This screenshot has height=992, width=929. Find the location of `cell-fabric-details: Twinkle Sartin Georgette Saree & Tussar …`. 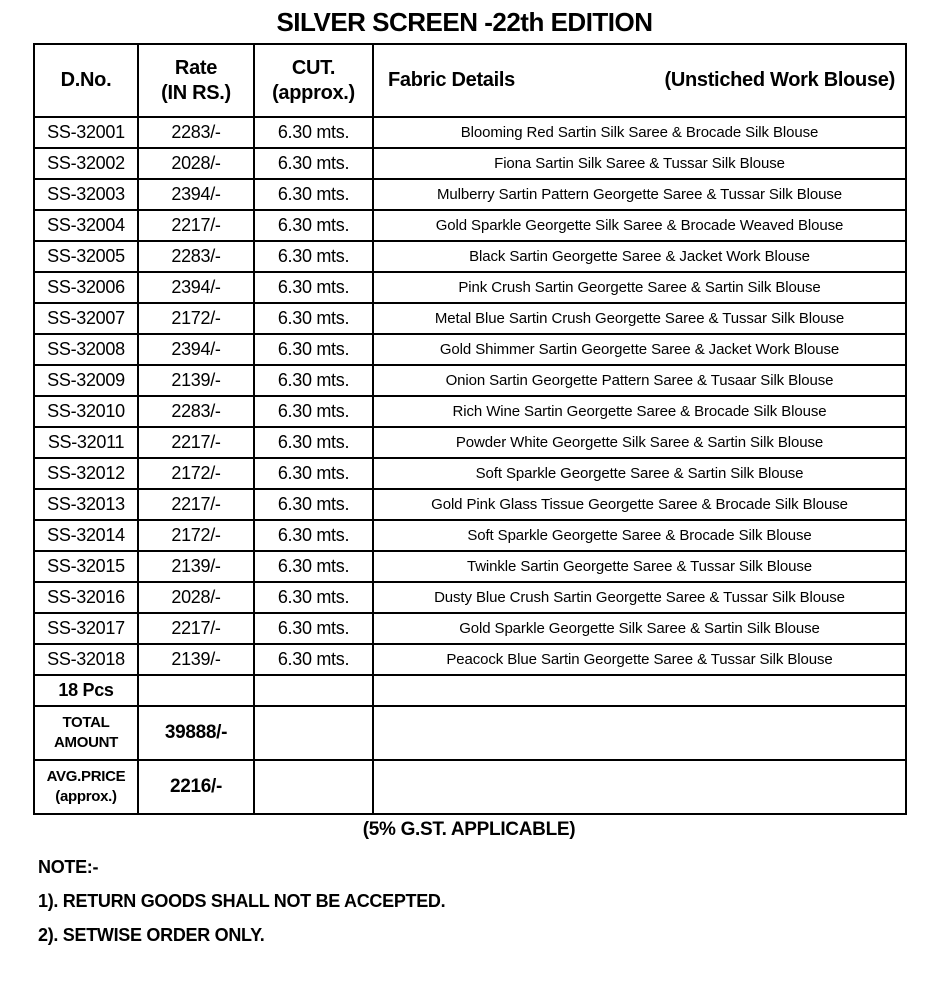

cell-fabric-details: Twinkle Sartin Georgette Saree & Tussar … is located at coordinates (639, 566).